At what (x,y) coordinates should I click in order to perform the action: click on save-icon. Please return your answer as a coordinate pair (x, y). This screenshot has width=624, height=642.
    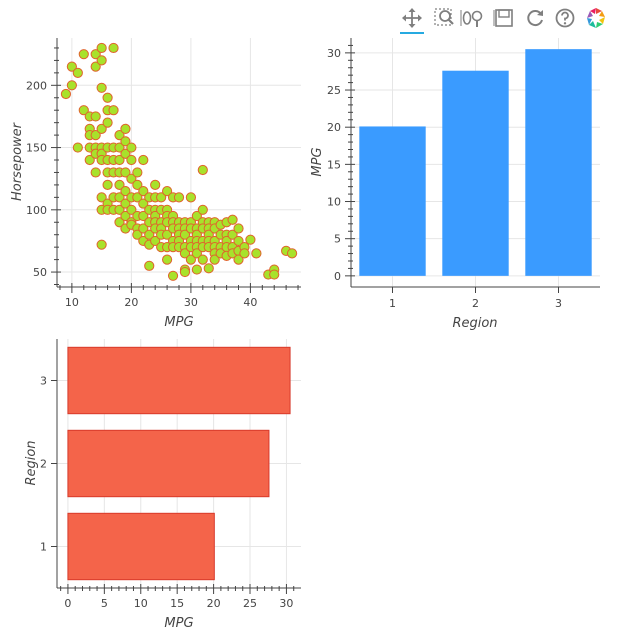
    Looking at the image, I should click on (504, 18).